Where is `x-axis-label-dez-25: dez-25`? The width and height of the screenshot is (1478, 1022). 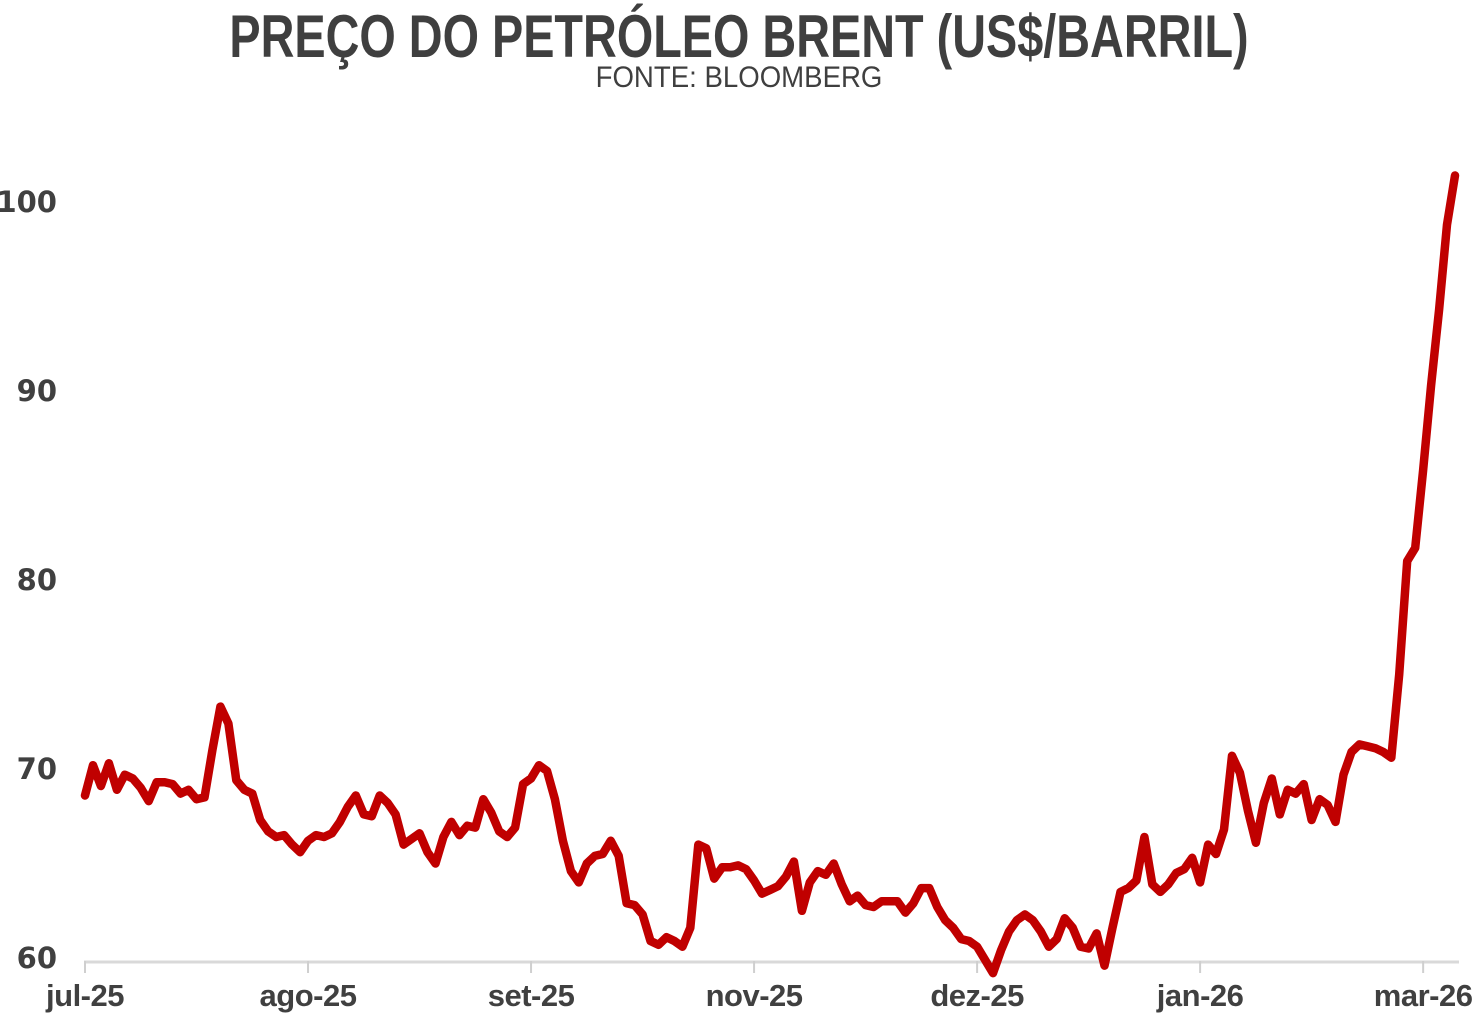
x-axis-label-dez-25: dez-25 is located at coordinates (977, 995).